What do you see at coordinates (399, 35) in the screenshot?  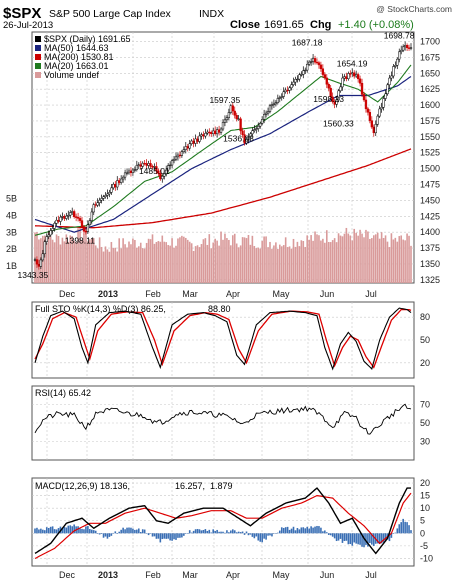 I see `price-annotation: 1698.78` at bounding box center [399, 35].